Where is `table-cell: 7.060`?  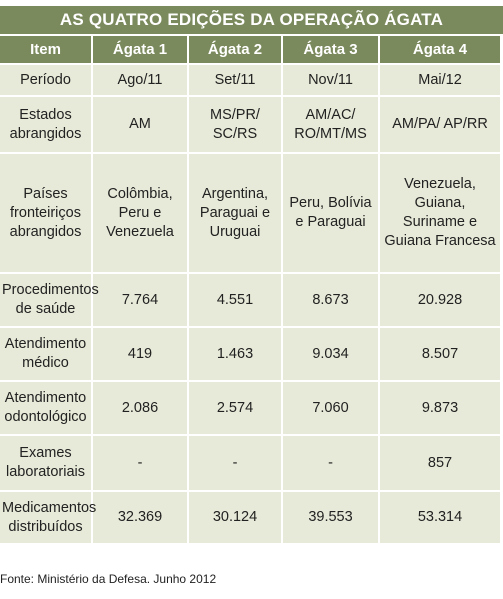 table-cell: 7.060 is located at coordinates (330, 408).